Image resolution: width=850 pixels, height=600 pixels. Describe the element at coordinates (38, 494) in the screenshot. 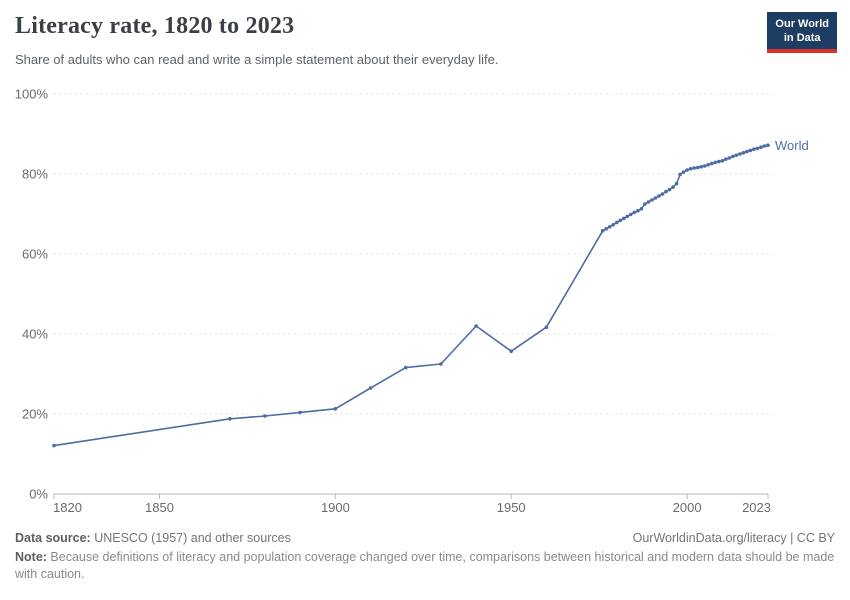

I see `y-tick-label: 0%` at that location.